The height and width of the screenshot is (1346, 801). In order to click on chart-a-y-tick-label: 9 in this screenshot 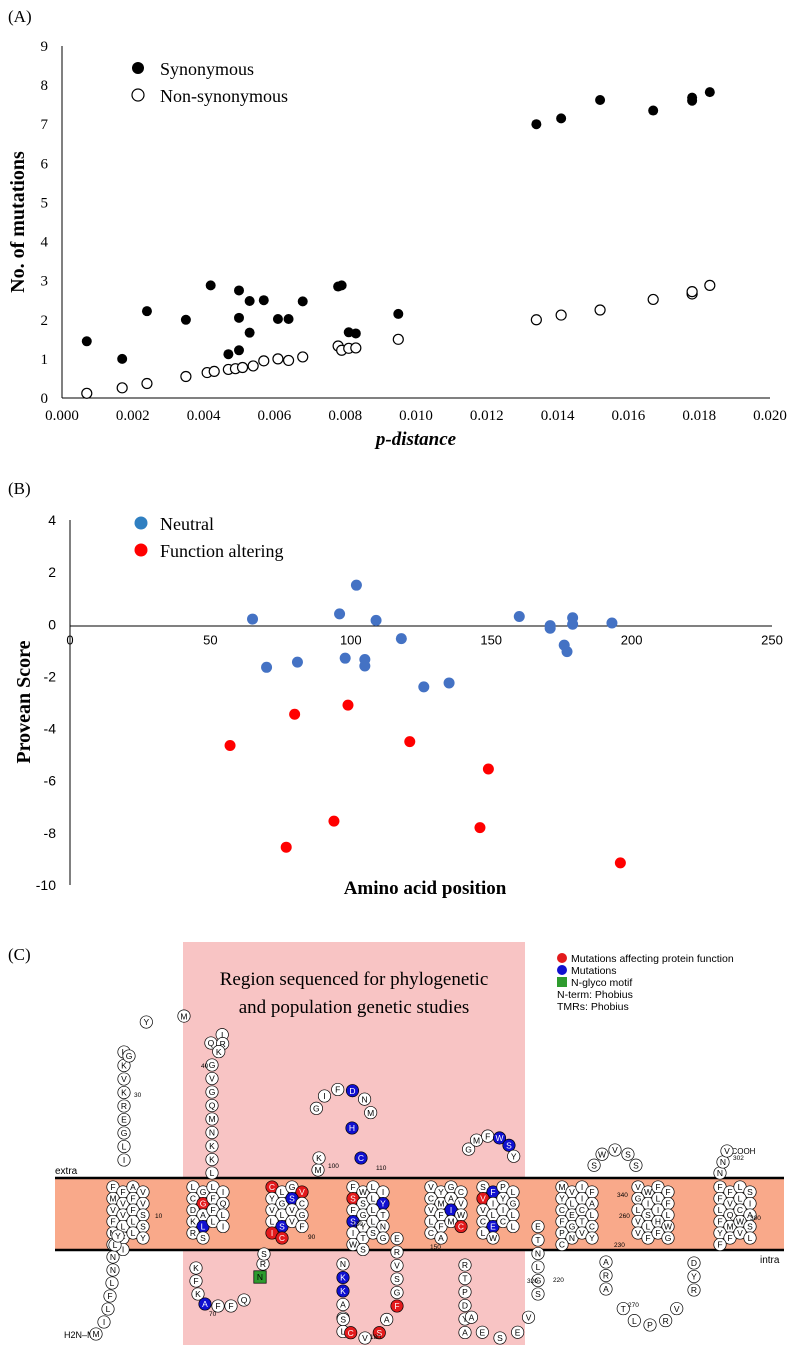, I will do `click(45, 47)`.